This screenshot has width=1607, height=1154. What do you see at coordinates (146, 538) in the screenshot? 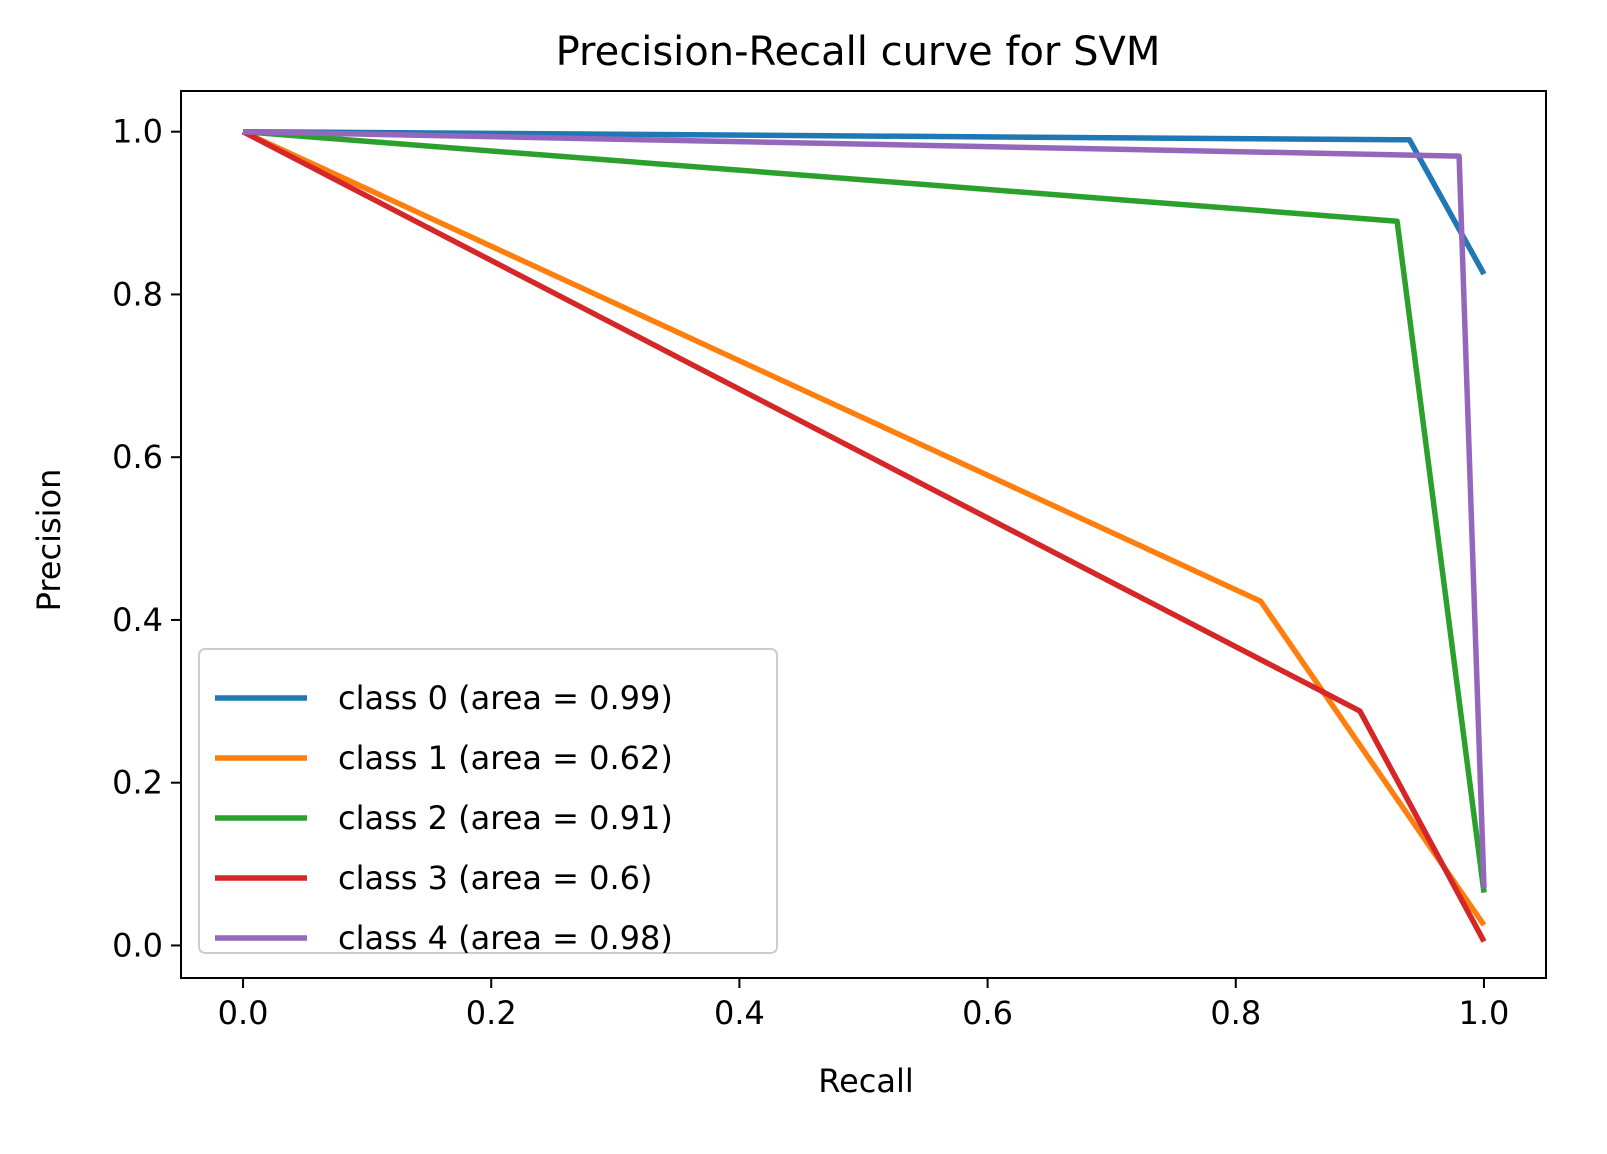
I see `y-axis: 0.0 0.2 0.4 0.6 0.8 1.0` at bounding box center [146, 538].